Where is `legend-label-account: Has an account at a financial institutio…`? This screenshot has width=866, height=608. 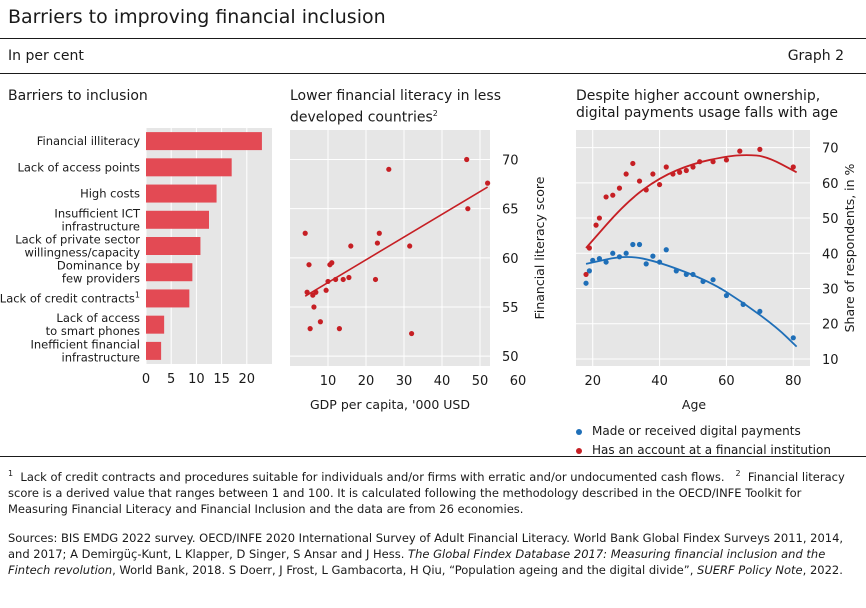
legend-label-account: Has an account at a financial institutio… is located at coordinates (711, 450).